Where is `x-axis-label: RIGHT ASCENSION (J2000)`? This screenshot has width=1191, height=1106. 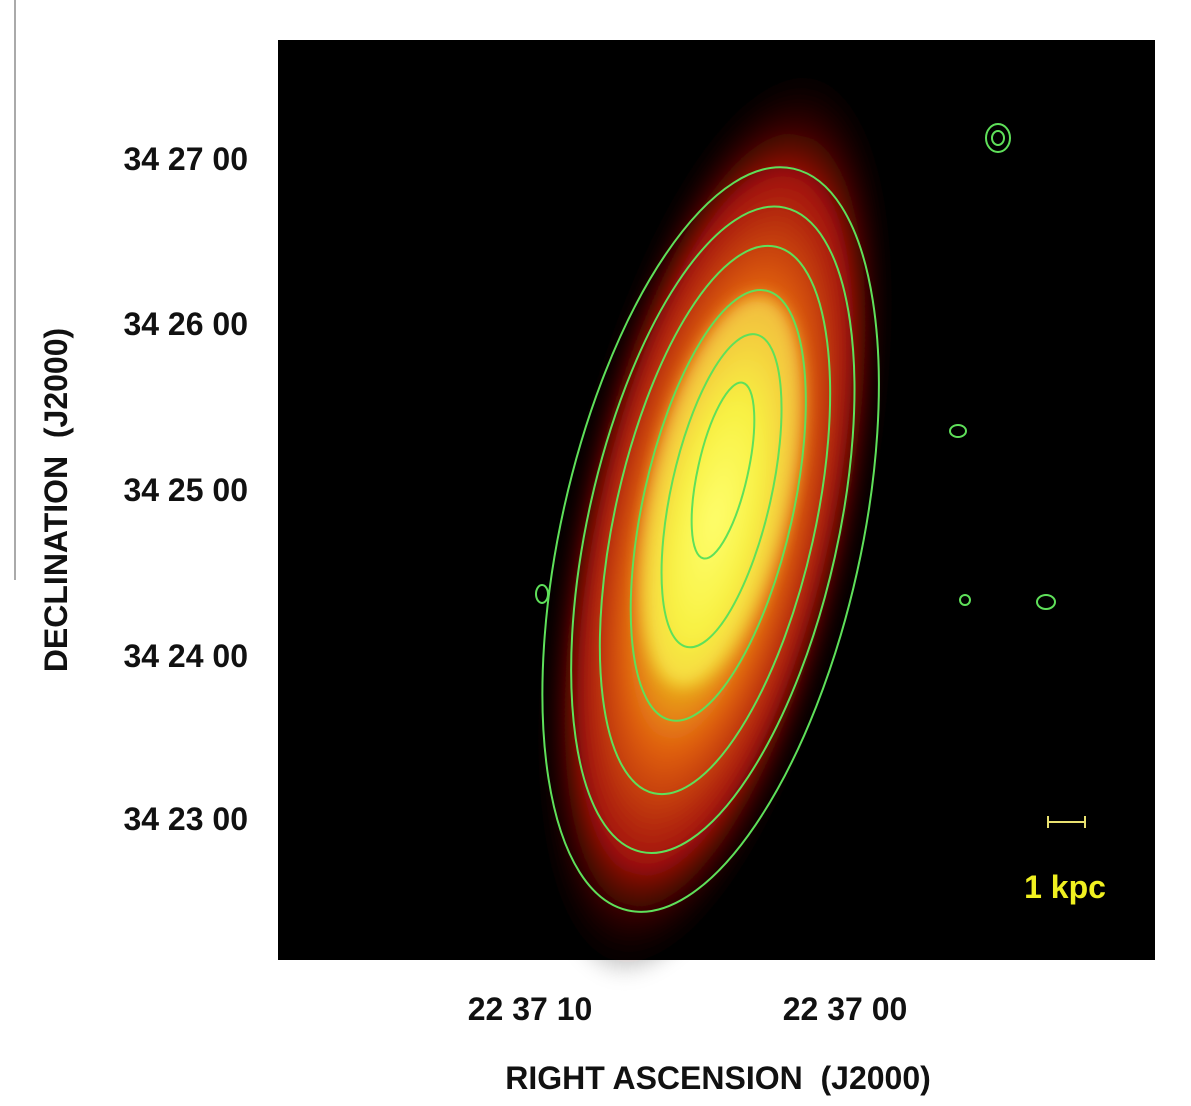 x-axis-label: RIGHT ASCENSION (J2000) is located at coordinates (718, 1078).